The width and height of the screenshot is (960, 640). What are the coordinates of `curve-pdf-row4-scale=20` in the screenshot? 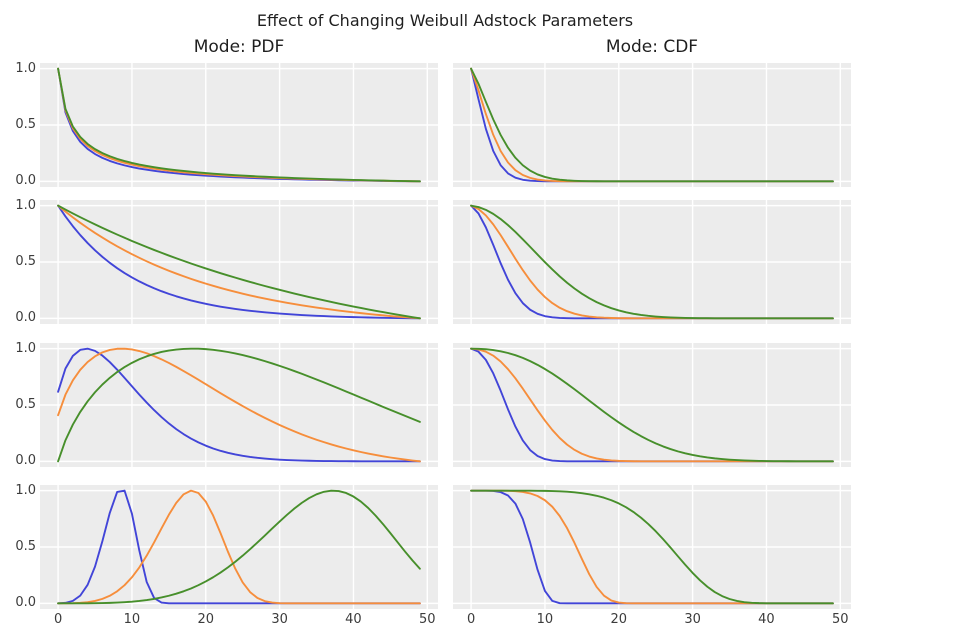 It's located at (239, 547).